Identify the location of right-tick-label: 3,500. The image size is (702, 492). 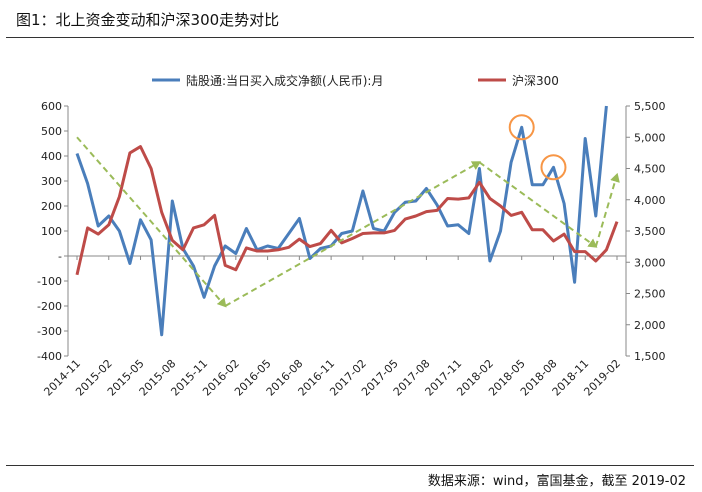
(650, 231).